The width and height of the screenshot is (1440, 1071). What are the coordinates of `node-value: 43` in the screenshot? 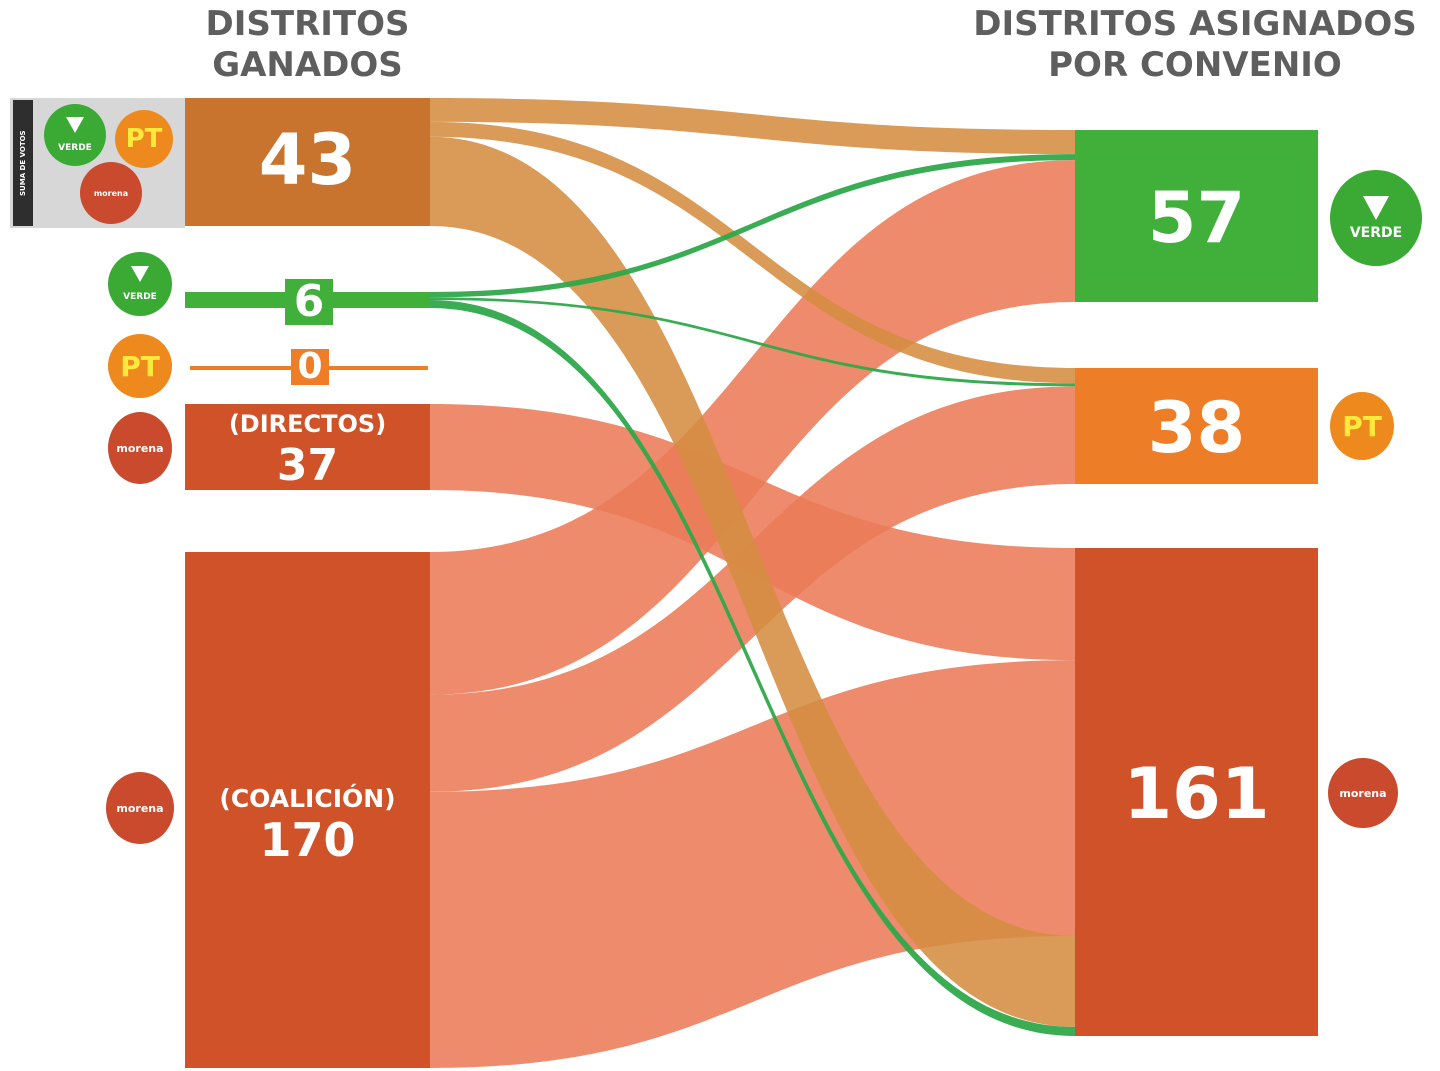 It's located at (307, 160).